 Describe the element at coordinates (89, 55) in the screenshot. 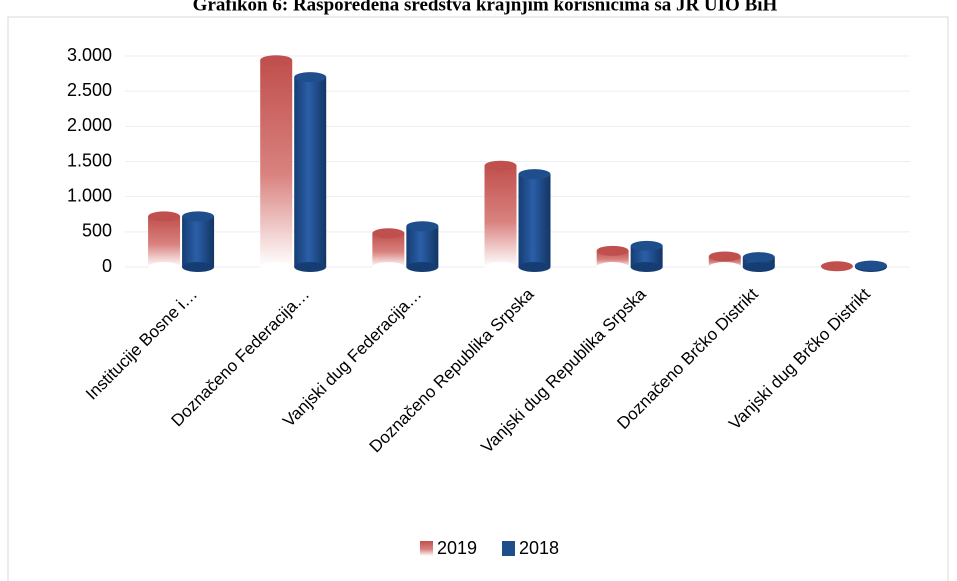

I see `y-tick-label: 3.000` at that location.